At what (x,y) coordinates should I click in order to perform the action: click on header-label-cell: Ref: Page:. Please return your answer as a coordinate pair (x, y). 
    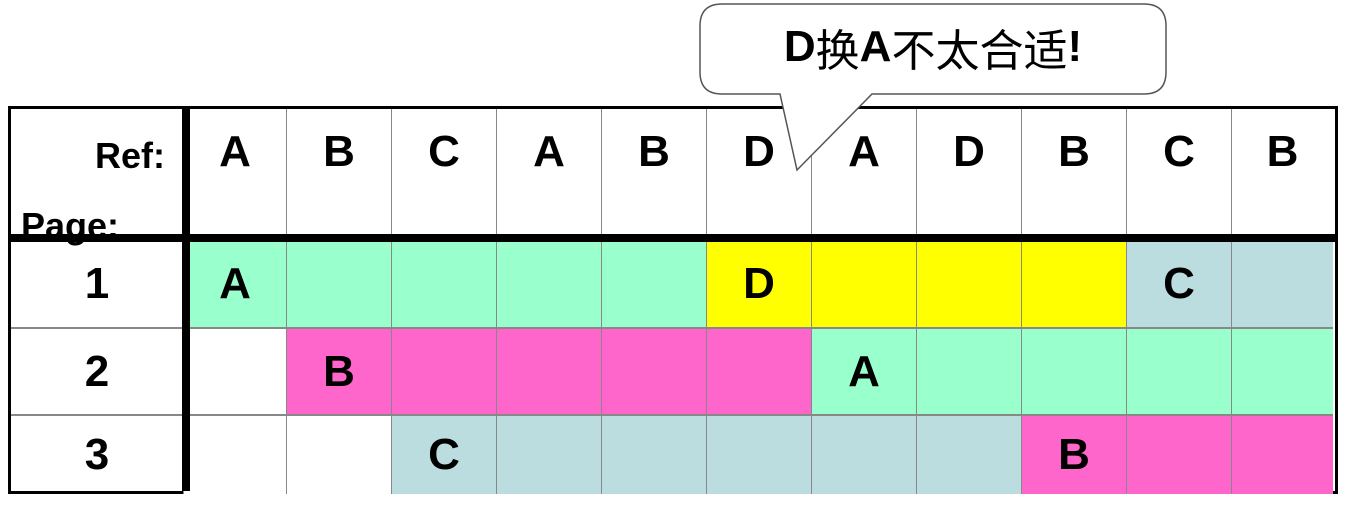
    Looking at the image, I should click on (97, 177).